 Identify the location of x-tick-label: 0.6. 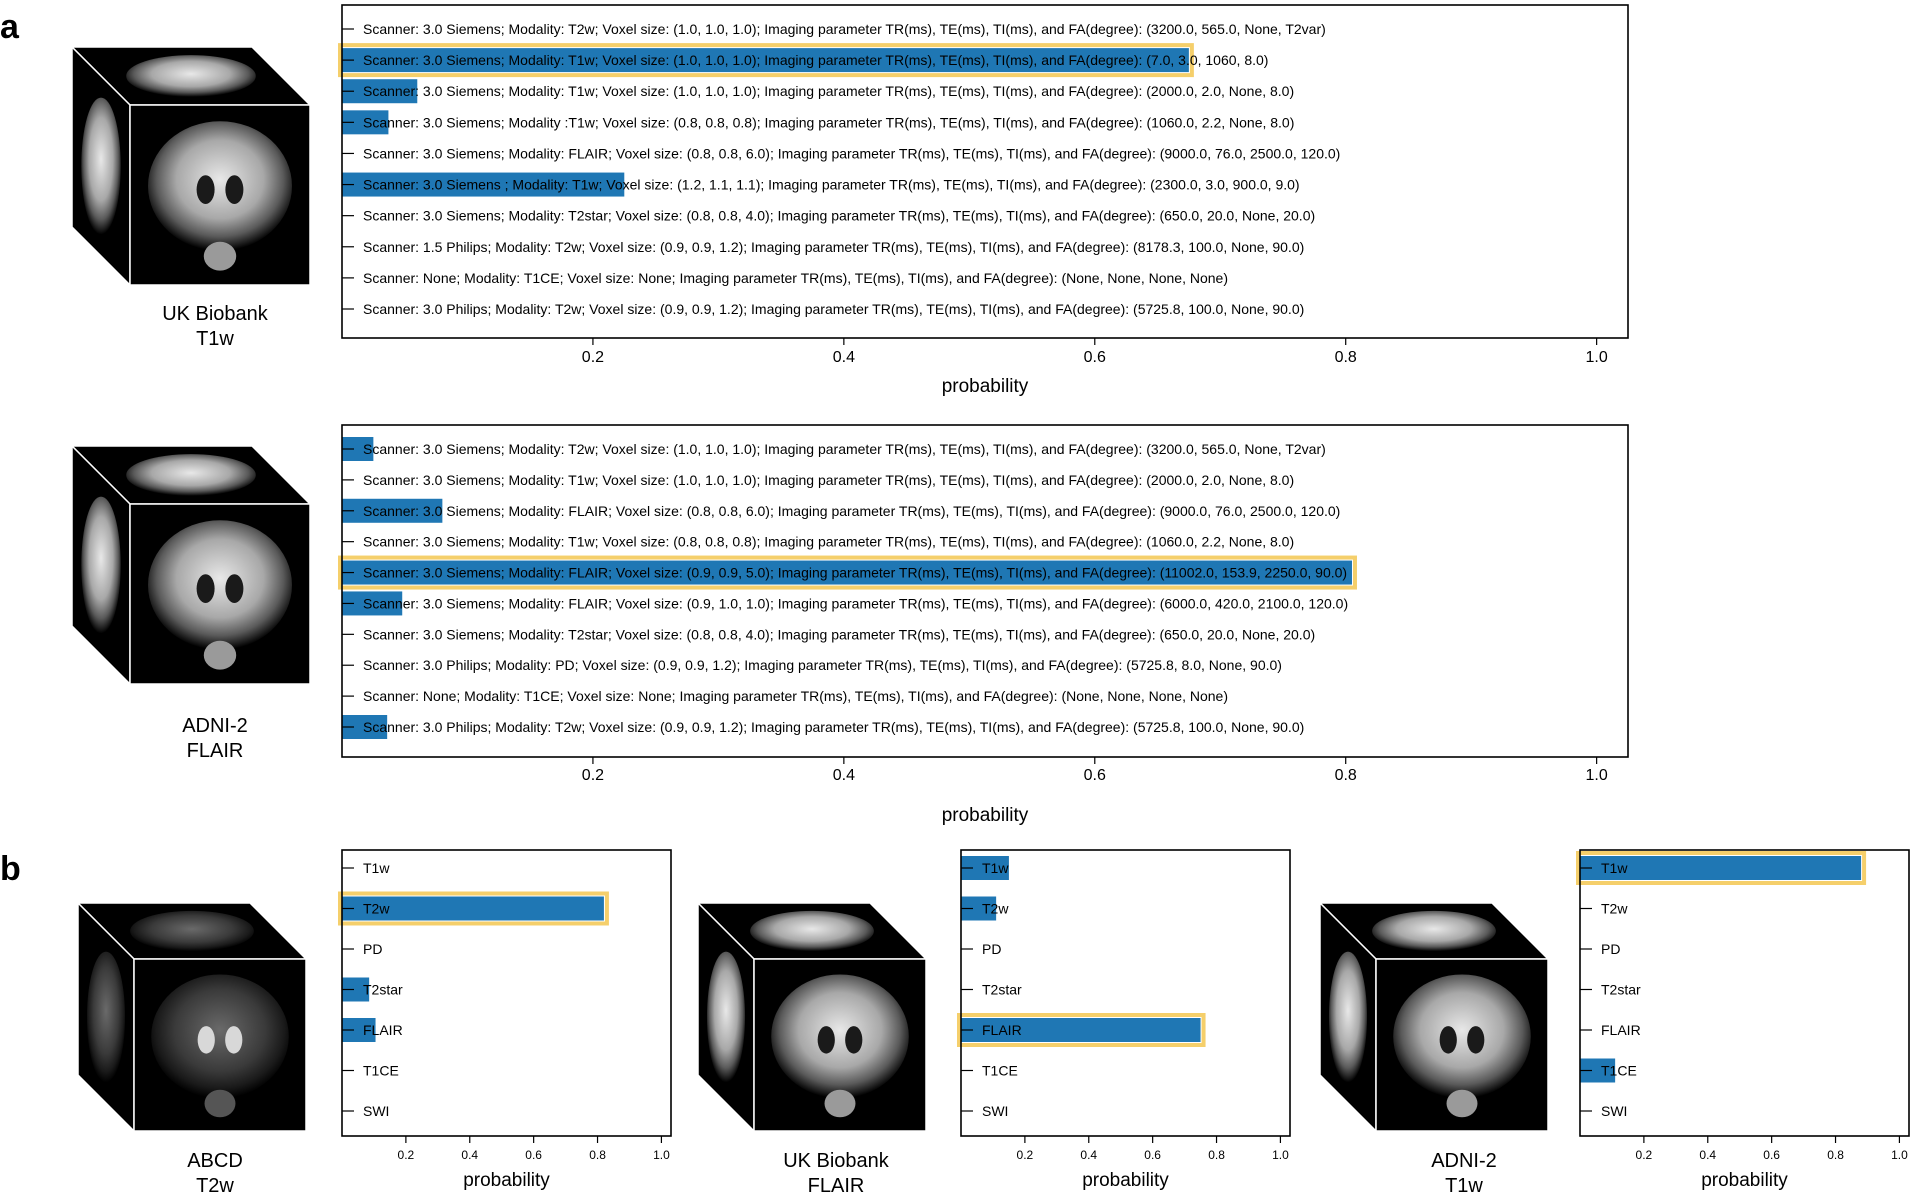
(1771, 1155).